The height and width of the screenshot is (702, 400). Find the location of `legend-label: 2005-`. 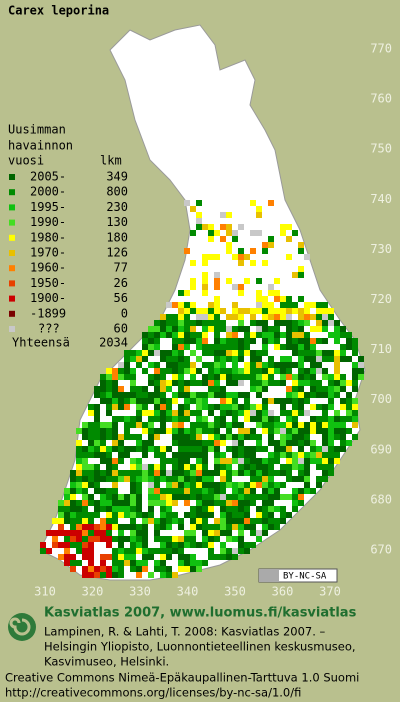

legend-label: 2005- is located at coordinates (48, 177).